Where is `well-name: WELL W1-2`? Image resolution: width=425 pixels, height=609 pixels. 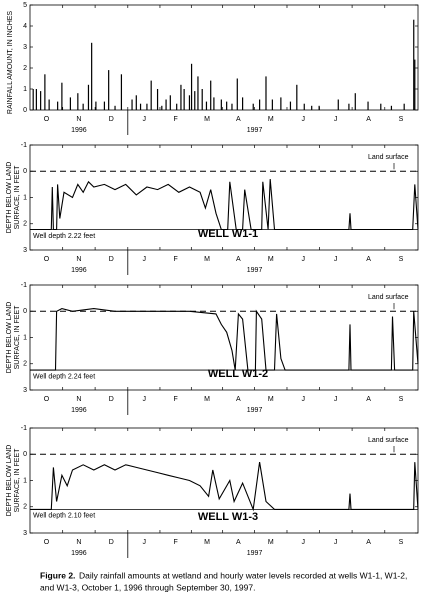
well-name: WELL W1-2 is located at coordinates (238, 374).